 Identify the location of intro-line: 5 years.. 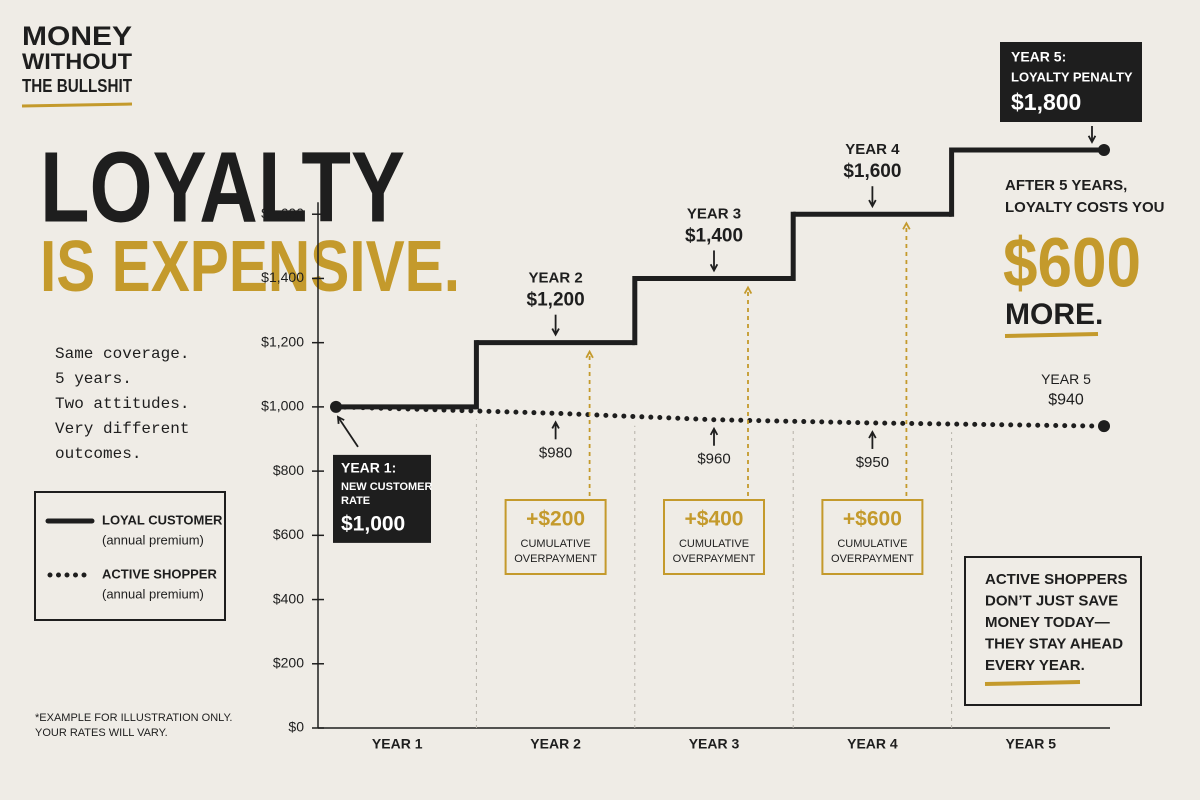
(93, 379).